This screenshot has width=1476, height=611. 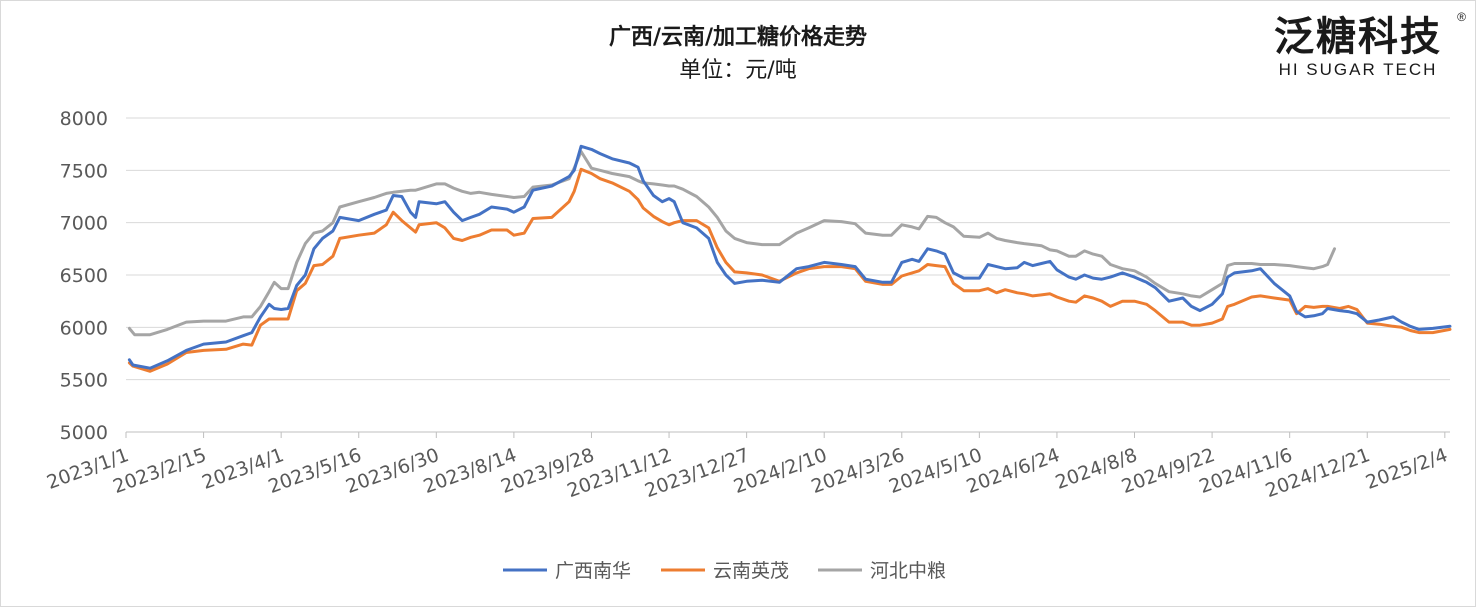 I want to click on y-tick-label: 7500, so click(x=84, y=171).